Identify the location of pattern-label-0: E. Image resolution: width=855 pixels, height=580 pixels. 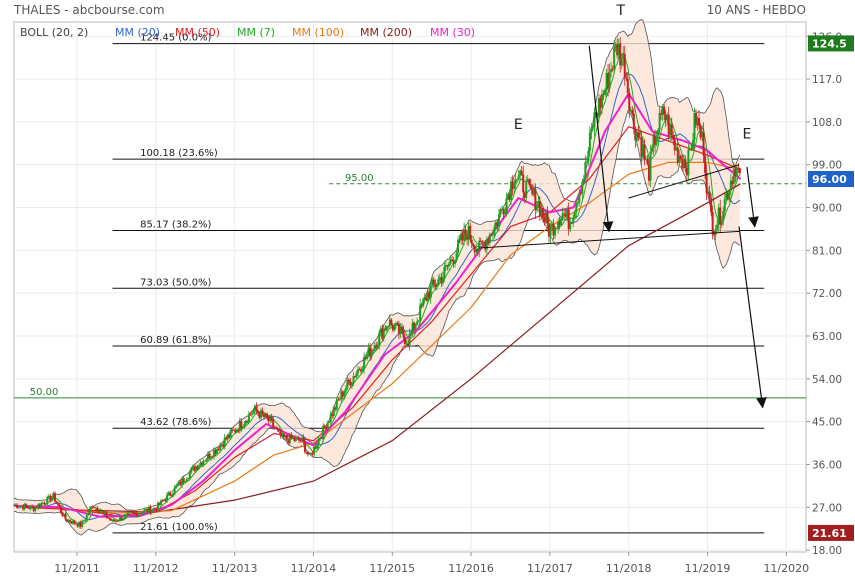
(518, 125).